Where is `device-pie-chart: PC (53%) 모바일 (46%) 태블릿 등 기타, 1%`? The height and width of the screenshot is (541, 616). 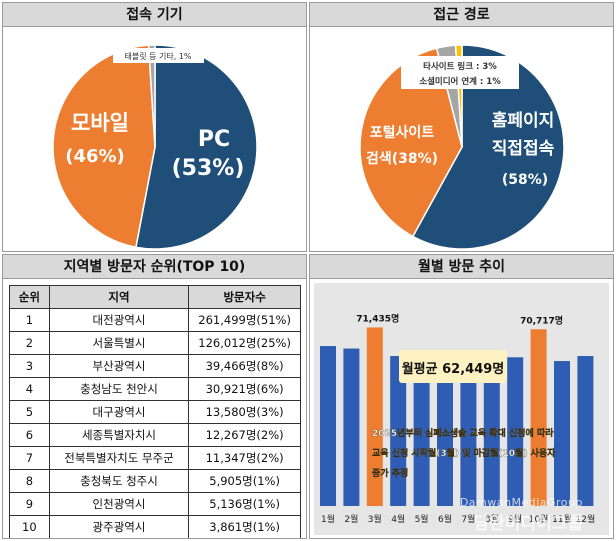 device-pie-chart: PC (53%) 모바일 (46%) 태블릿 등 기타, 1% is located at coordinates (155, 147).